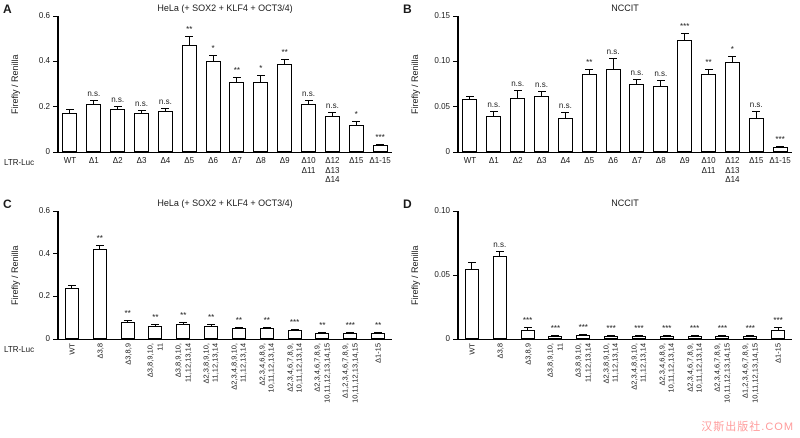  I want to click on y-axis, so click(458, 84).